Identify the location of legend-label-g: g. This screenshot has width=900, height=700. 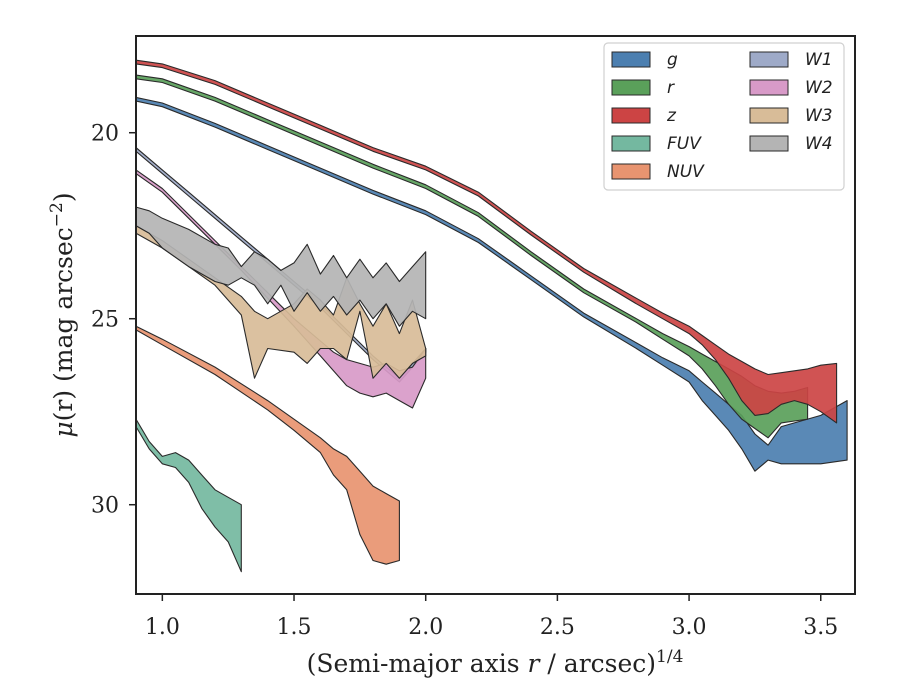
(672, 60).